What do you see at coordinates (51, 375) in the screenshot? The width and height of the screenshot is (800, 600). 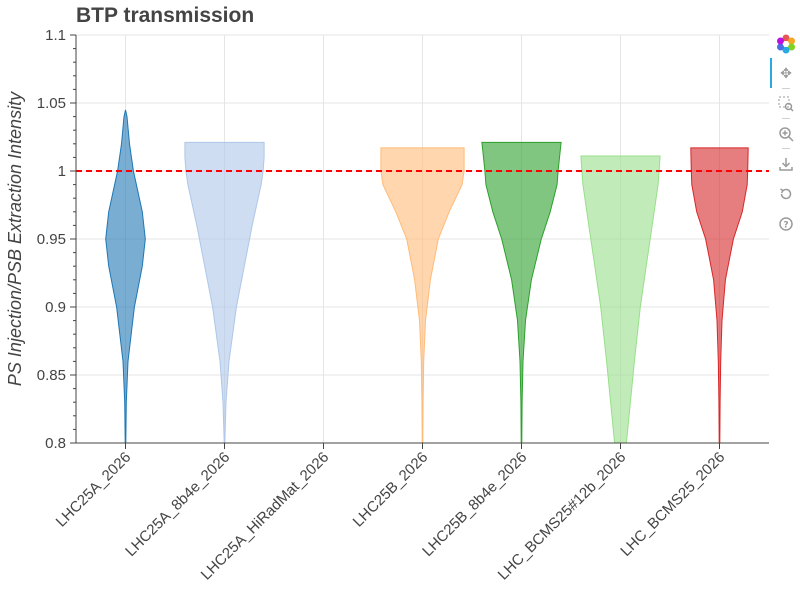 I see `y-tick-label: 0.85` at bounding box center [51, 375].